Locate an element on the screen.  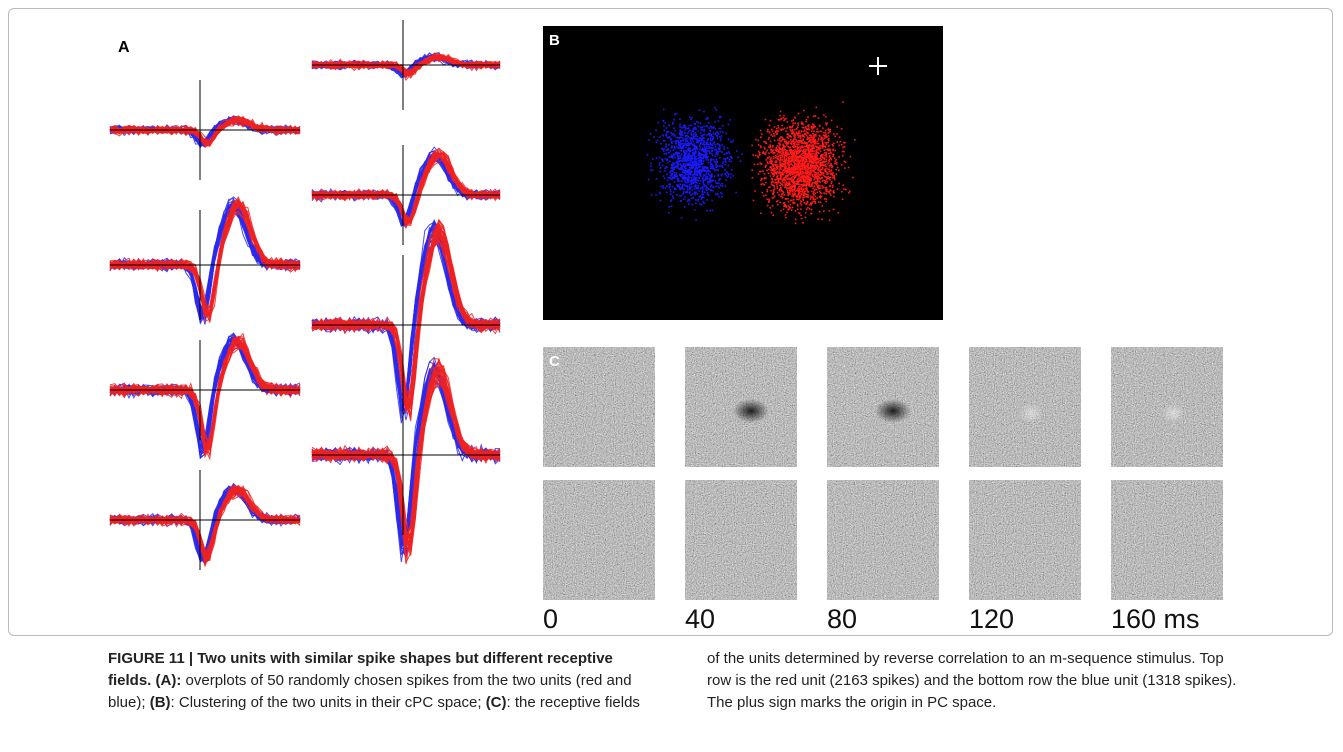
spike-trace is located at coordinates (406, 189).